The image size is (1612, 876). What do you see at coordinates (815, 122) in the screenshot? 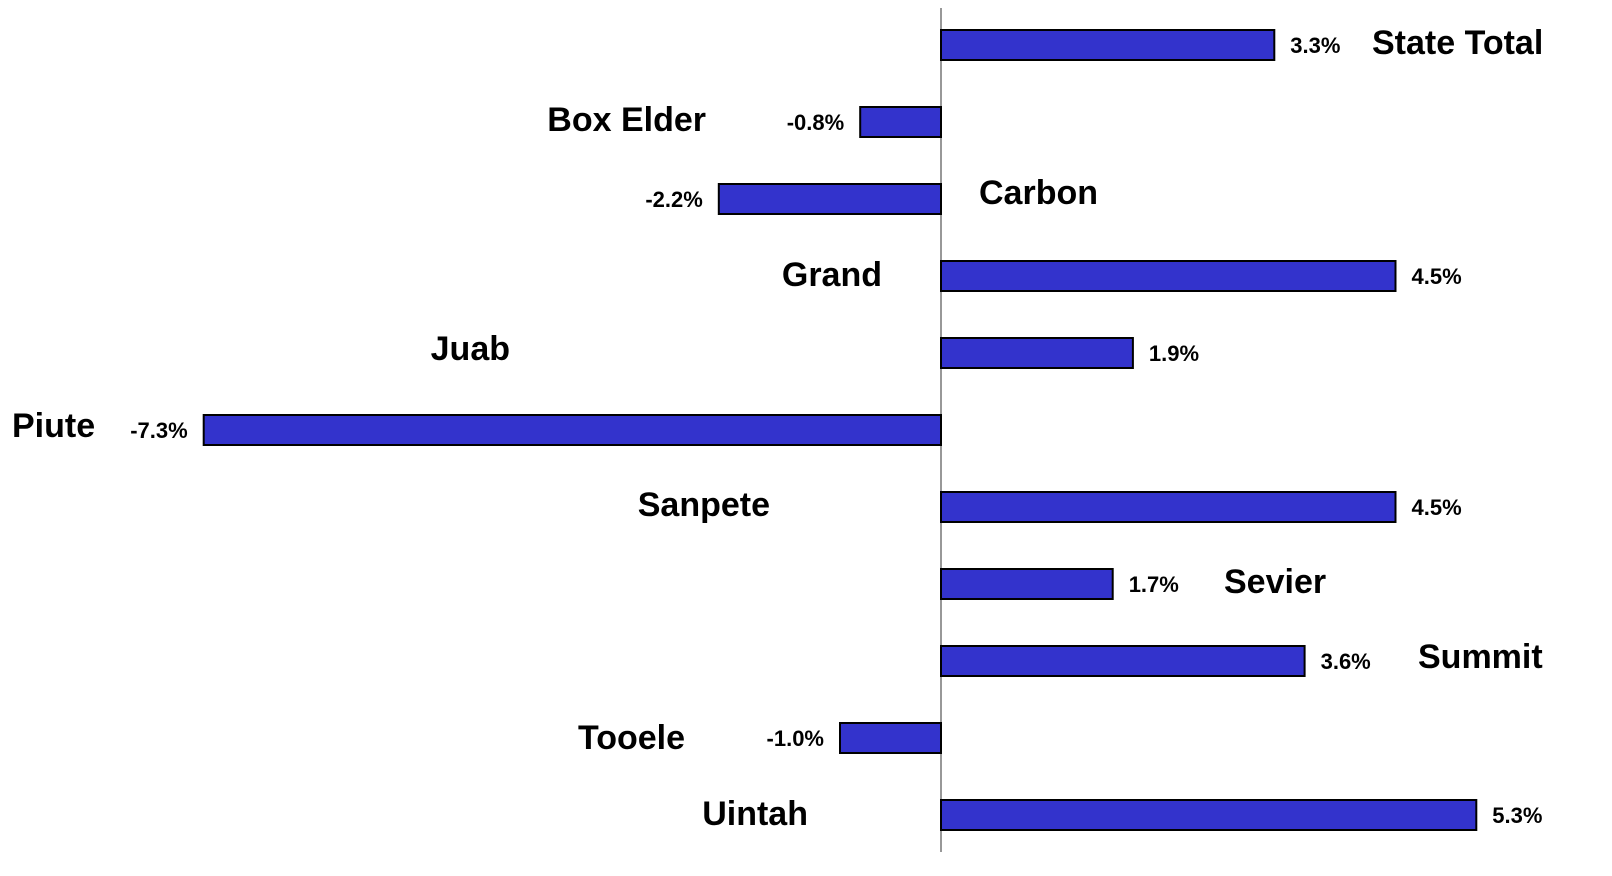
I see `value-label: -0.8%` at bounding box center [815, 122].